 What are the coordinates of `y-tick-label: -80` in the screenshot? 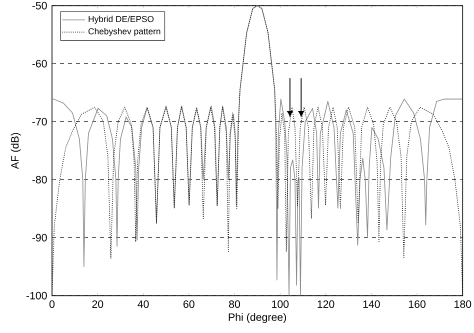 It's located at (39, 180).